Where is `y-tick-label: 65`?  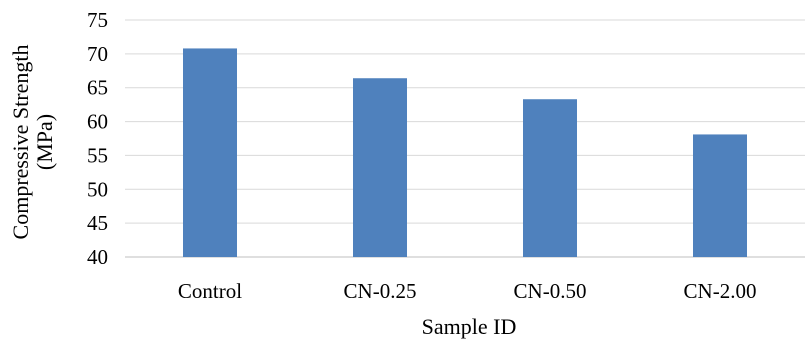
y-tick-label: 65 is located at coordinates (97, 88).